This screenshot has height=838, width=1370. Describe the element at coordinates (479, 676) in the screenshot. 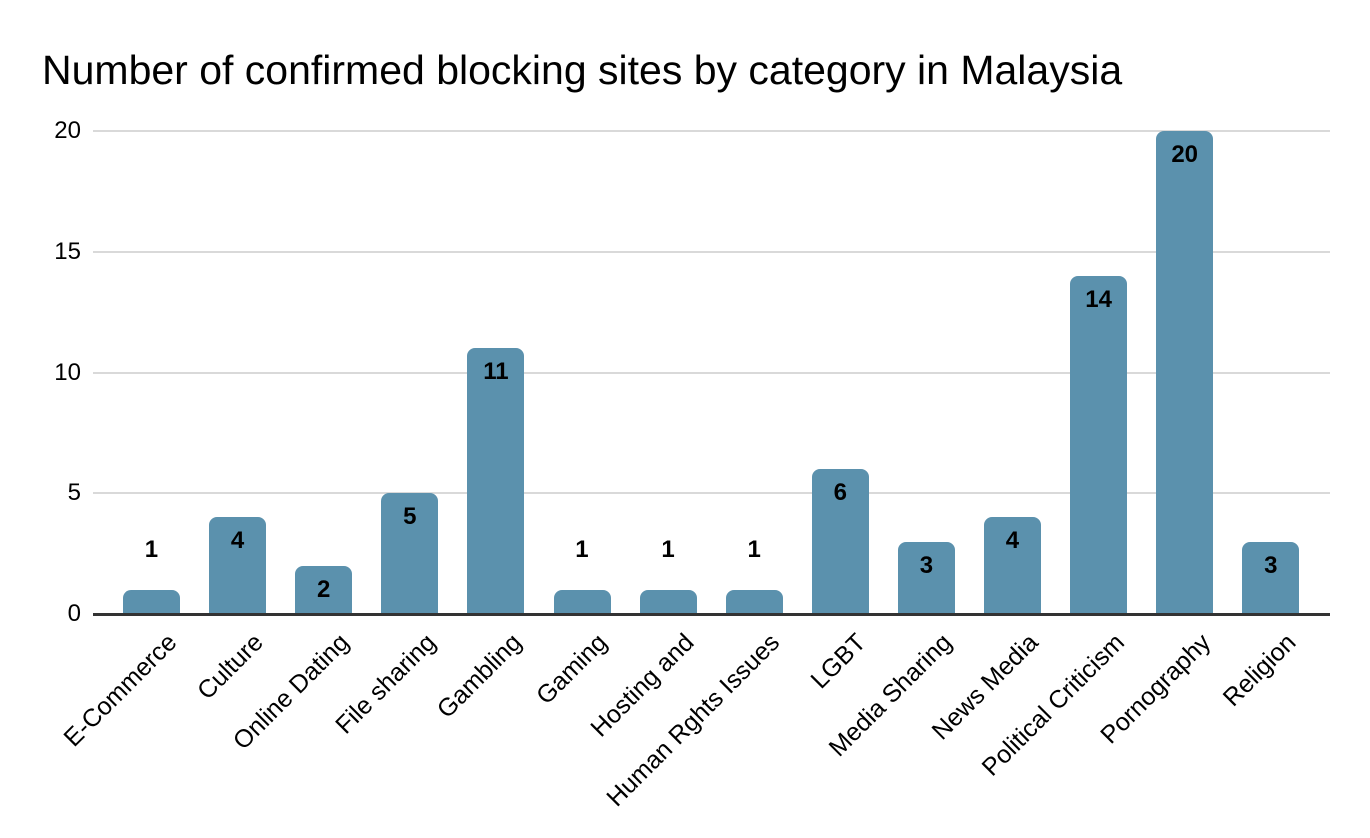

I see `x-axis-label-text-gambling: Gambling` at that location.